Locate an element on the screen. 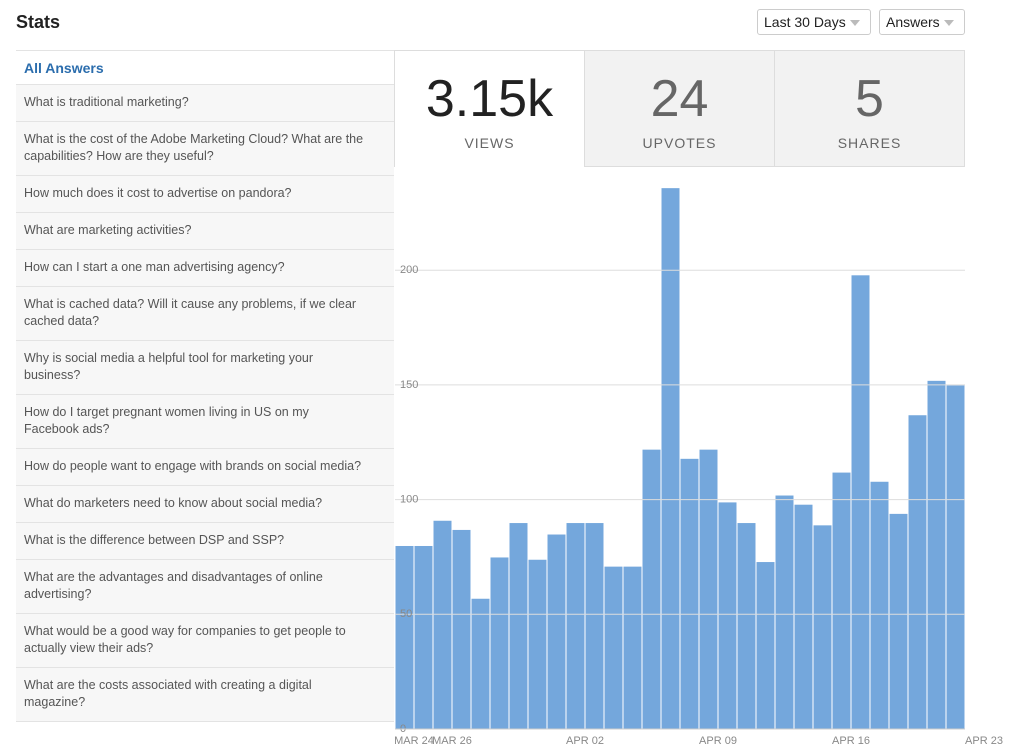 The width and height of the screenshot is (1024, 753). y-tick-label: 100 is located at coordinates (409, 500).